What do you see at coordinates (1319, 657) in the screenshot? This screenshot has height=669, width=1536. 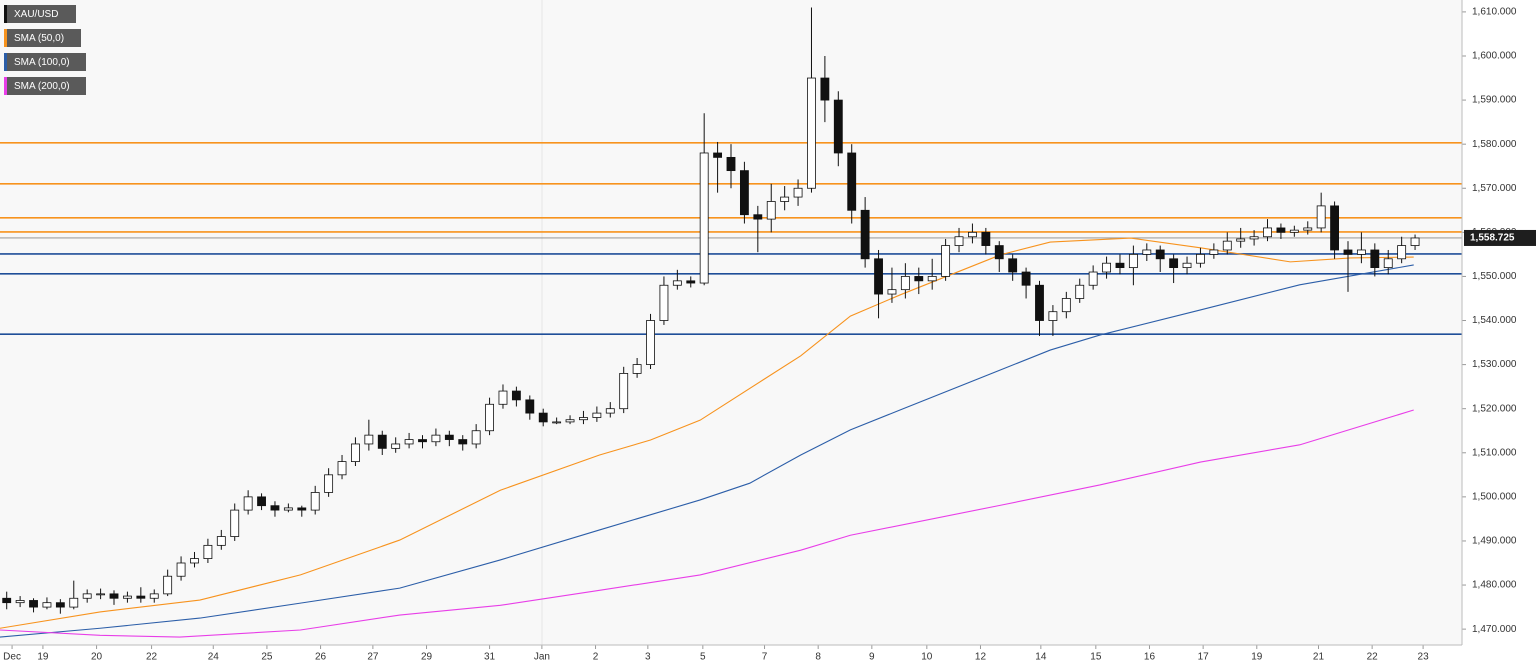 I see `x-tick-label: 21` at bounding box center [1319, 657].